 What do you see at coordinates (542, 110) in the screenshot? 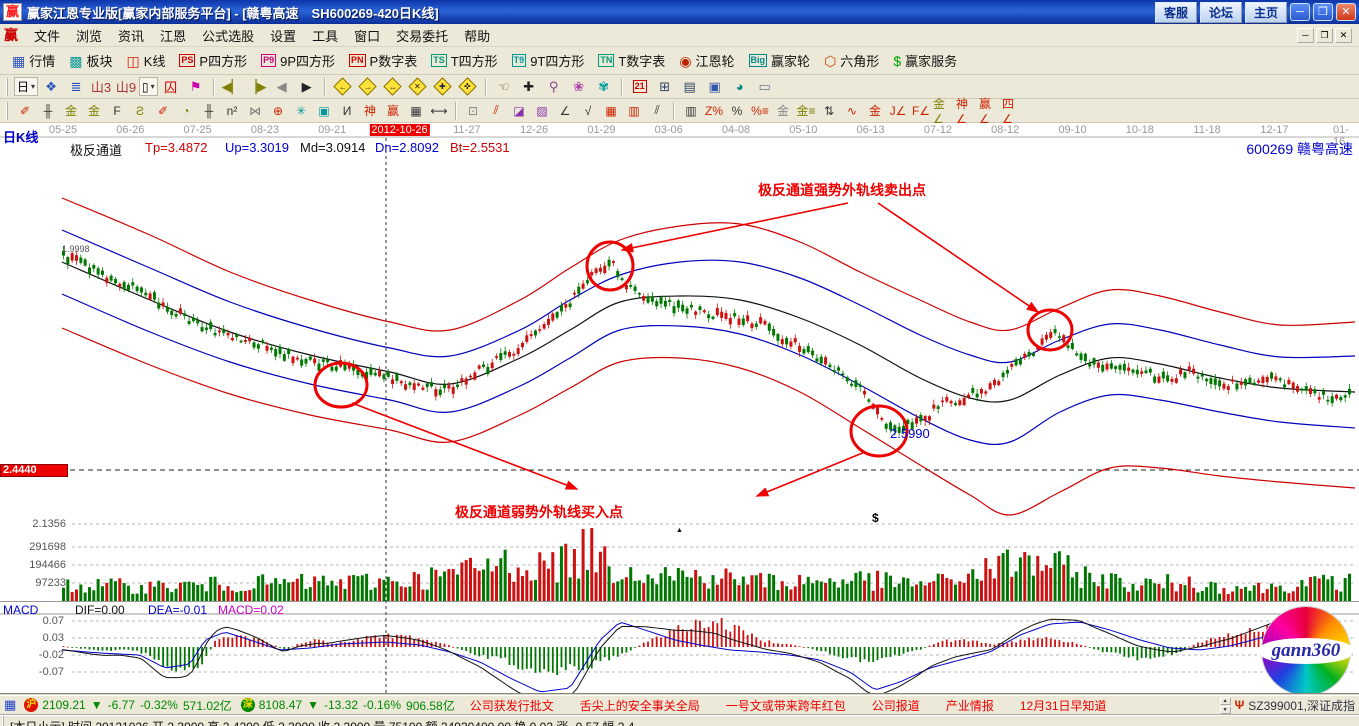
I see `draw-gridbox-icon: ▨` at bounding box center [542, 110].